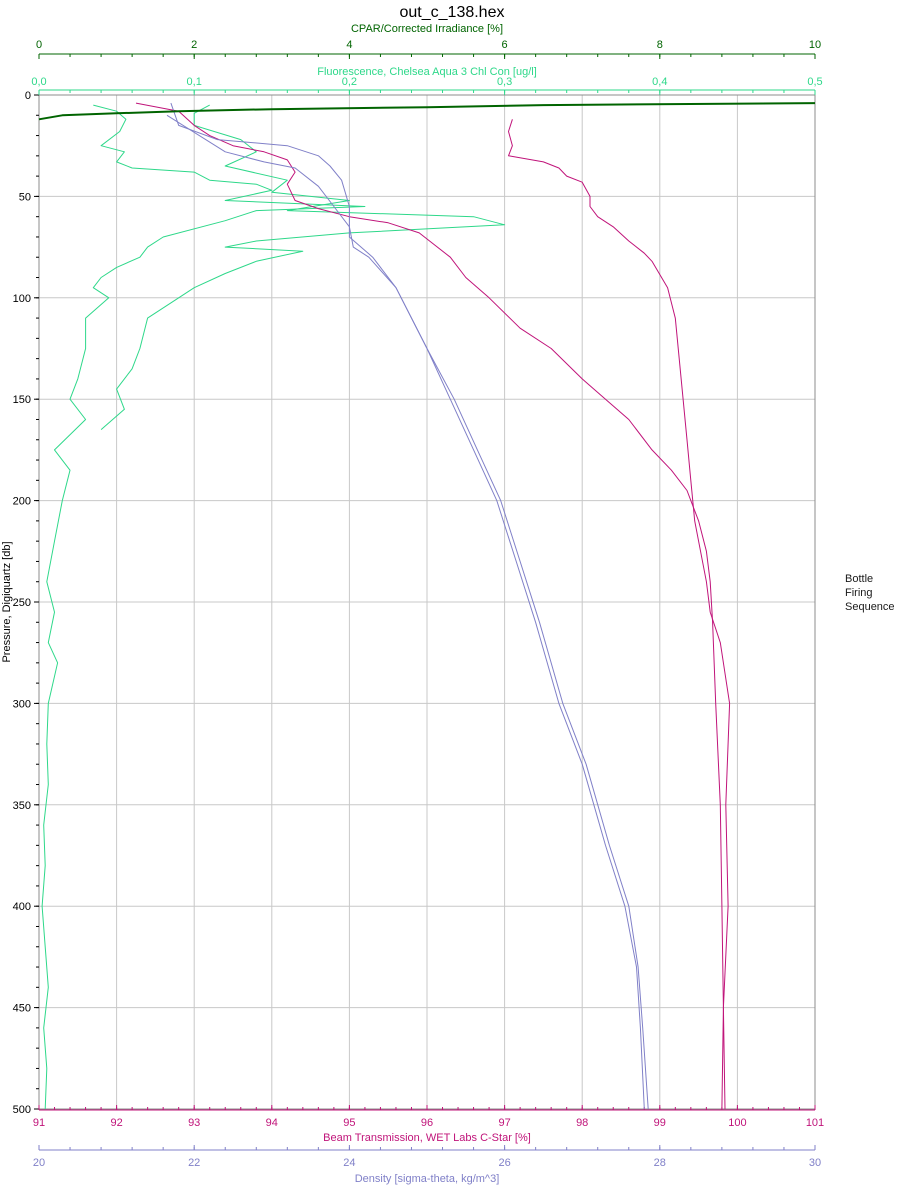 The width and height of the screenshot is (921, 1186). I want to click on legend: Bottle Firing Sequence, so click(870, 593).